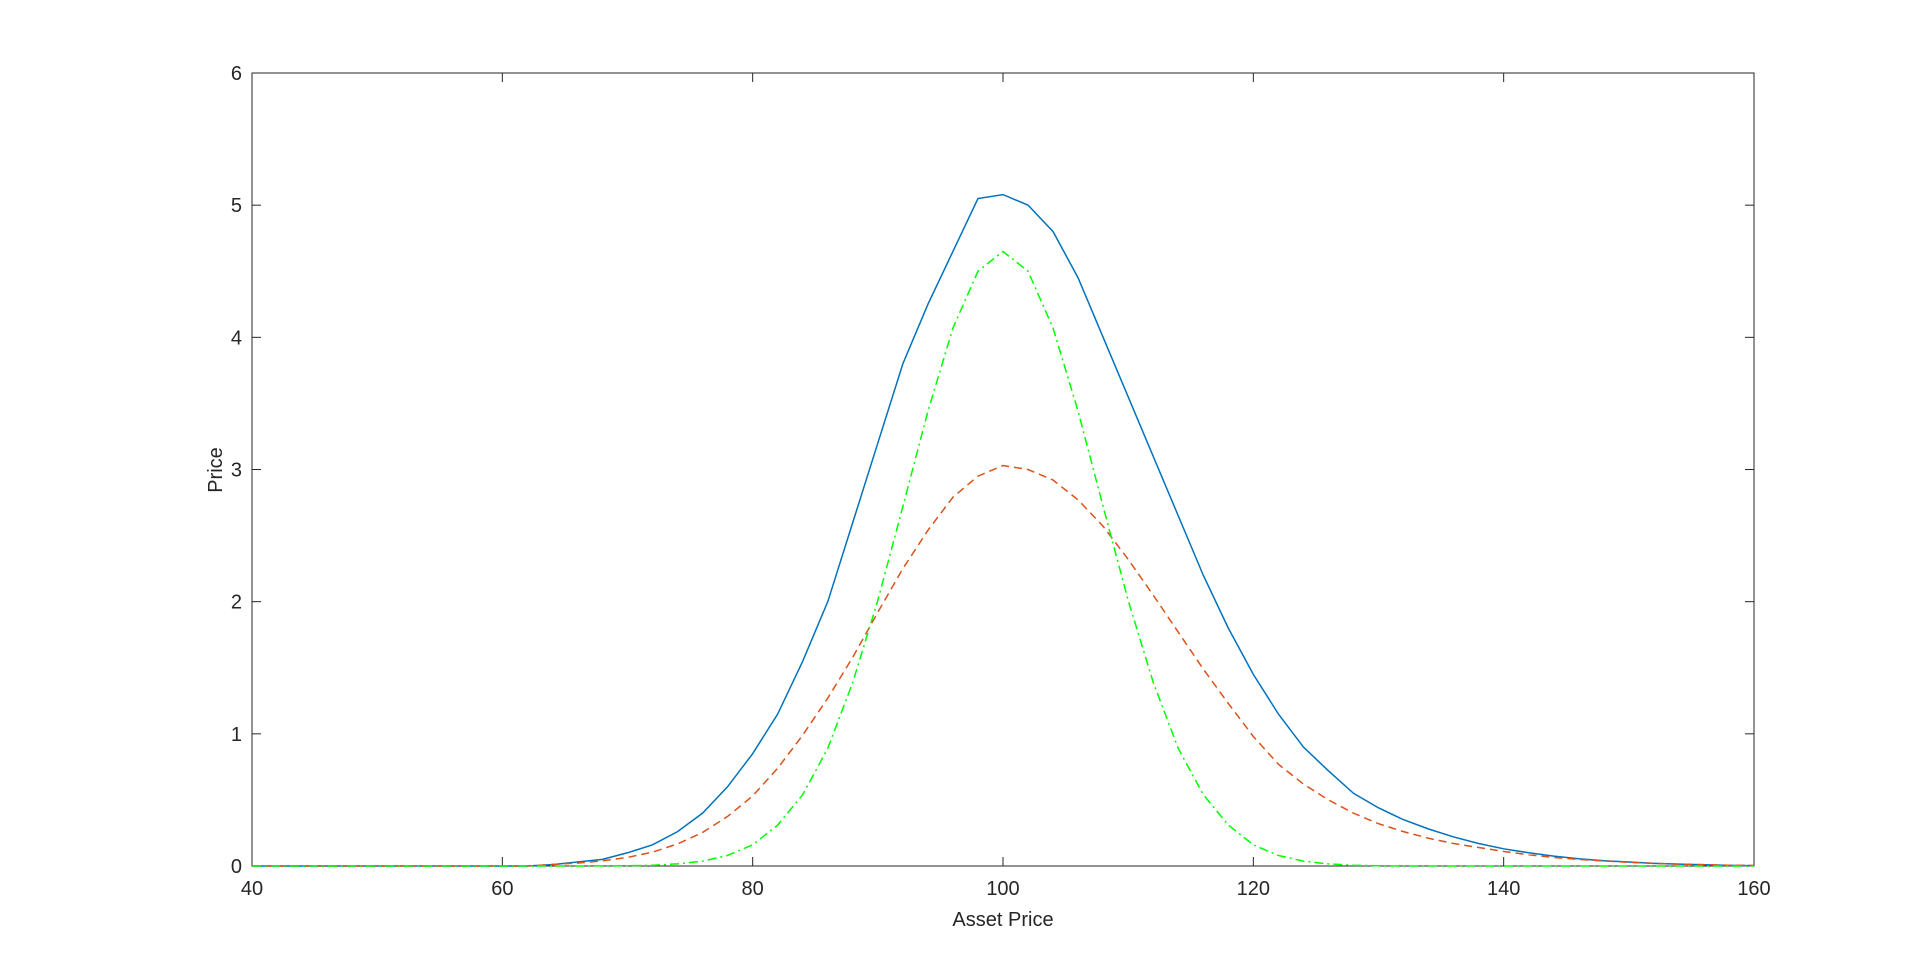  What do you see at coordinates (502, 889) in the screenshot?
I see `x-tick-label: 60` at bounding box center [502, 889].